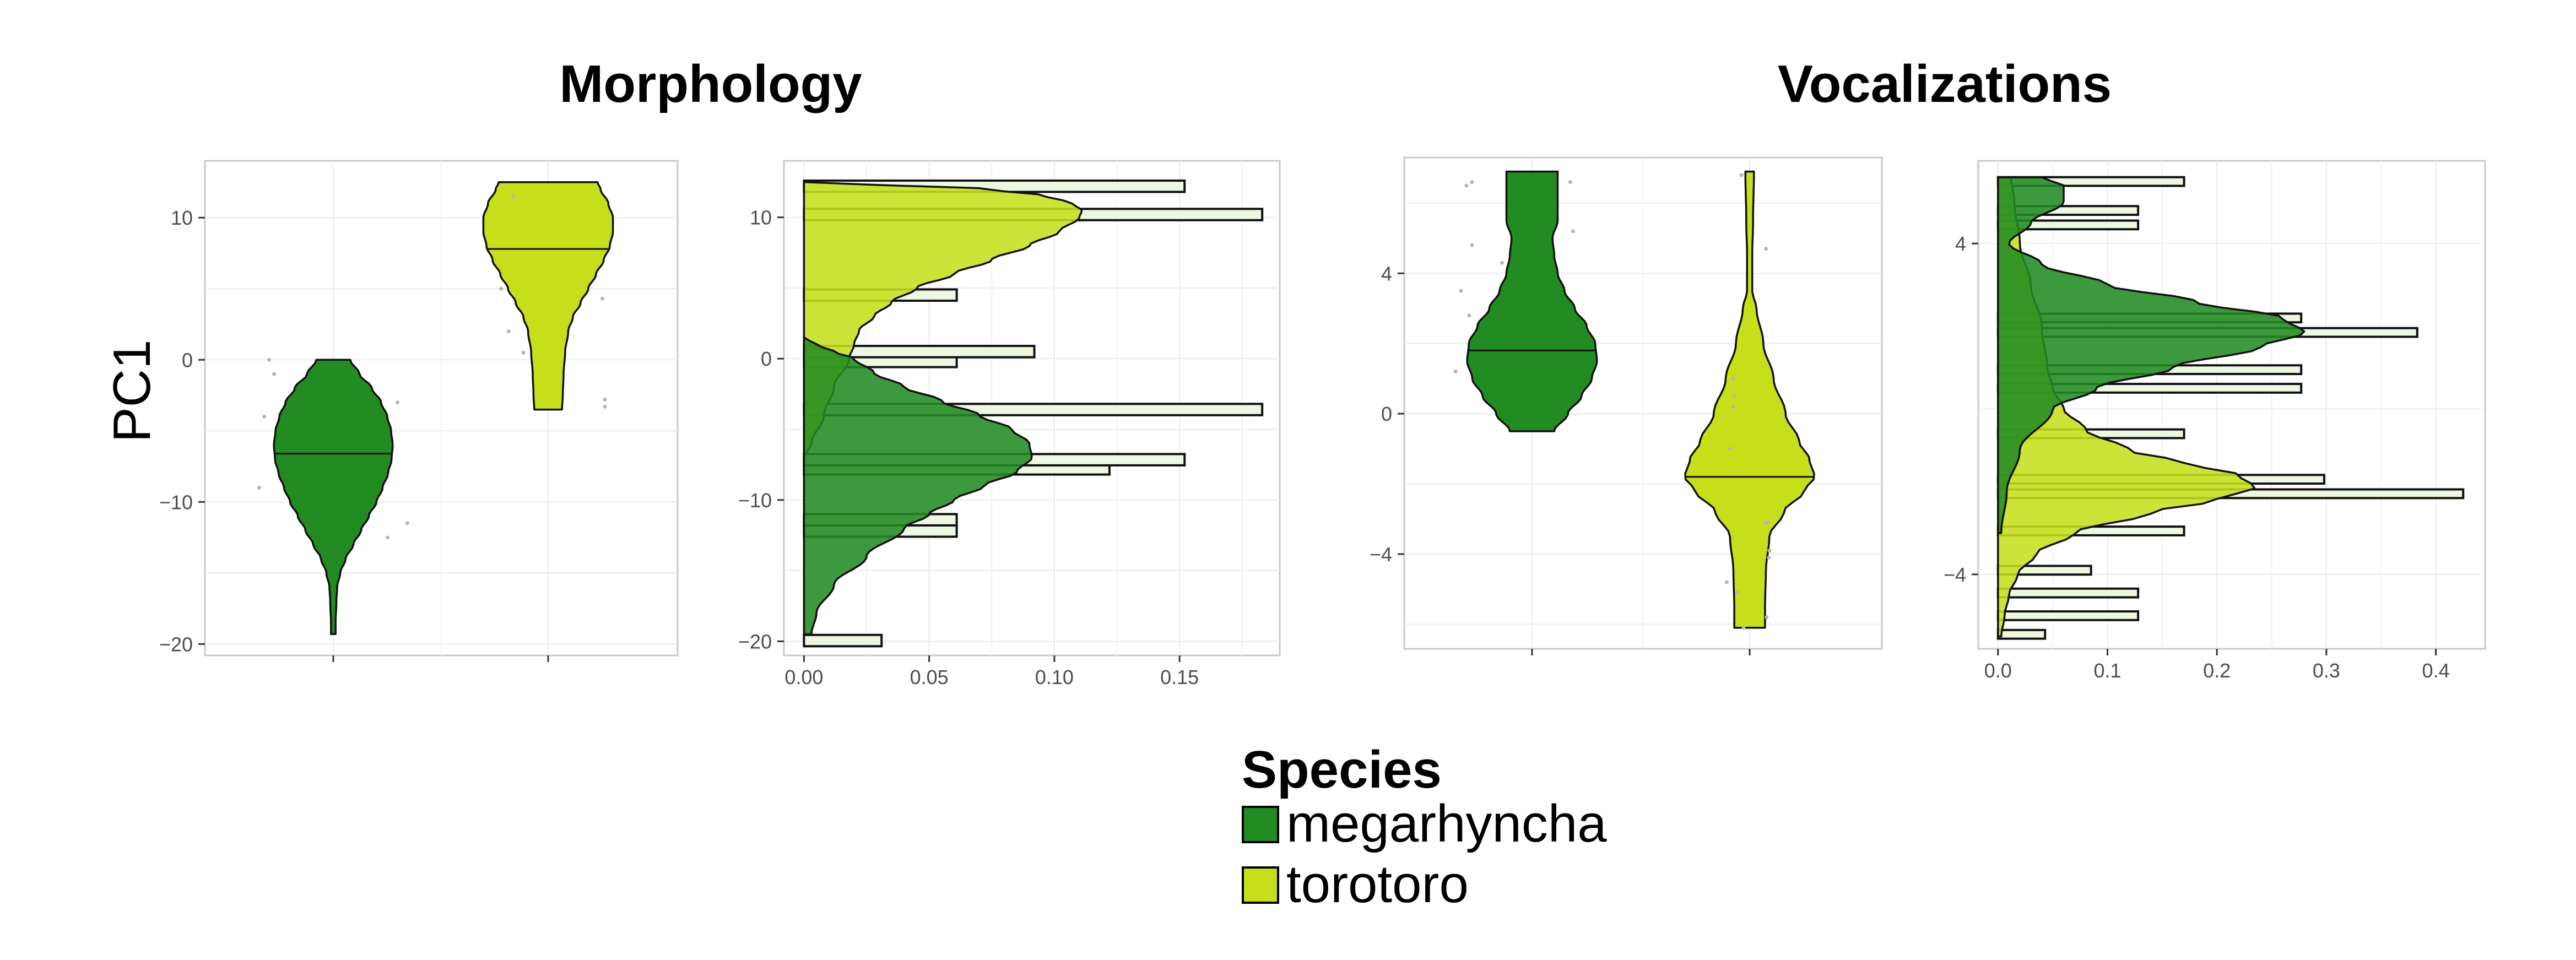 The width and height of the screenshot is (2576, 960). Describe the element at coordinates (188, 360) in the screenshot. I see `panel-morph-violin-y-tick-label: 0` at that location.